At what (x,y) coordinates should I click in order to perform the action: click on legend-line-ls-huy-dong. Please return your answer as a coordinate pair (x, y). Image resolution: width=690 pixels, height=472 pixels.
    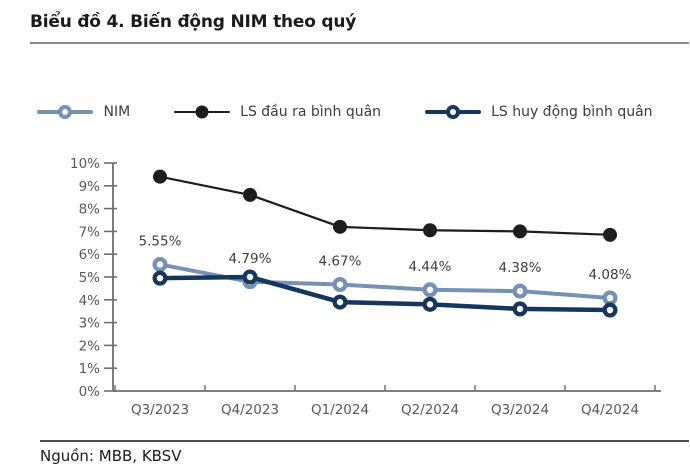
    Looking at the image, I should click on (453, 112).